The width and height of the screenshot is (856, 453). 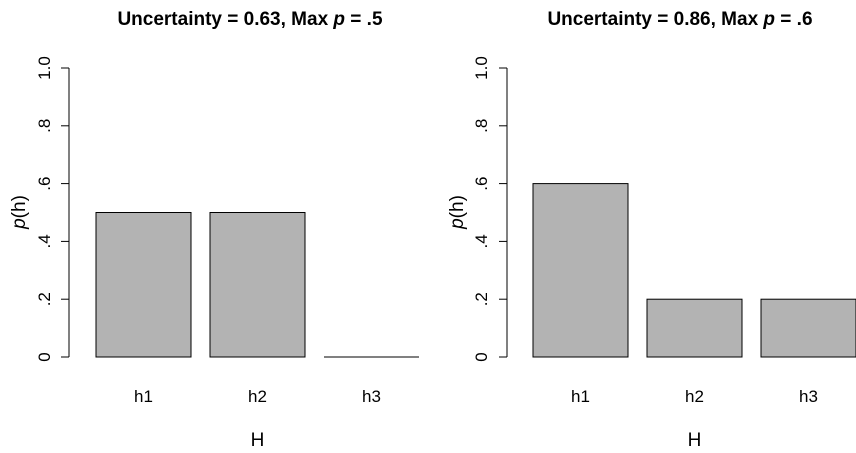 I want to click on chart-title: Uncertainty = 0.86, Max p = .6, so click(x=679, y=19).